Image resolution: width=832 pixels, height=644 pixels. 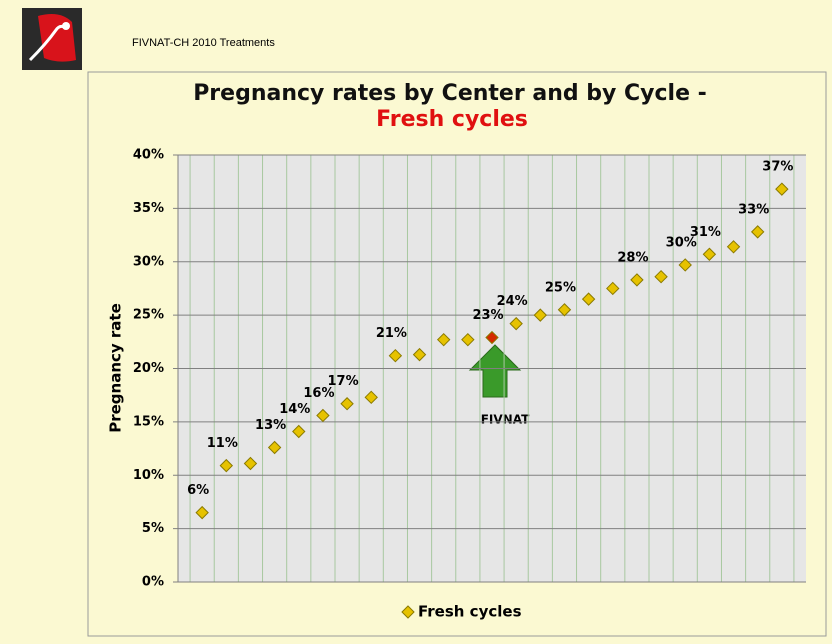 I want to click on logo-dot, so click(x=66, y=26).